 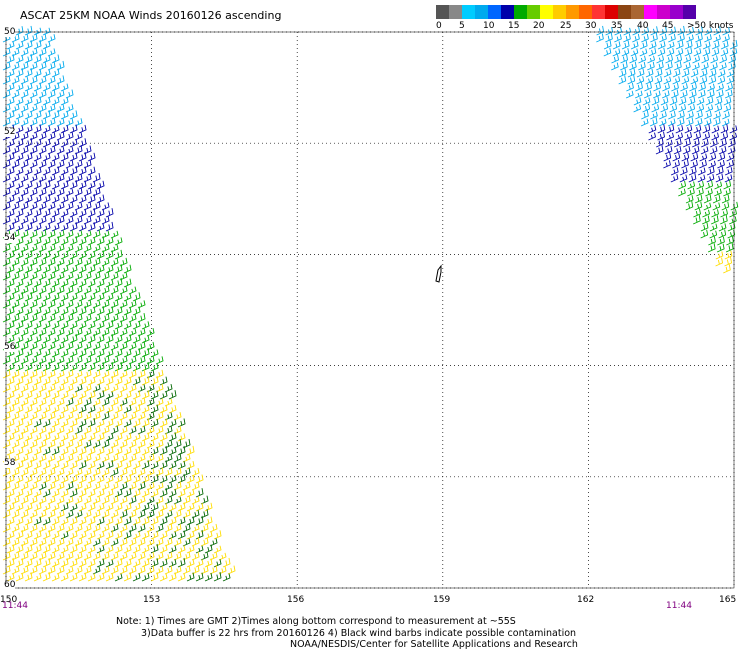 What do you see at coordinates (151, 15) in the screenshot?
I see `map-title: ASCAT 25KM NOAA Winds 20160126 ascending` at bounding box center [151, 15].